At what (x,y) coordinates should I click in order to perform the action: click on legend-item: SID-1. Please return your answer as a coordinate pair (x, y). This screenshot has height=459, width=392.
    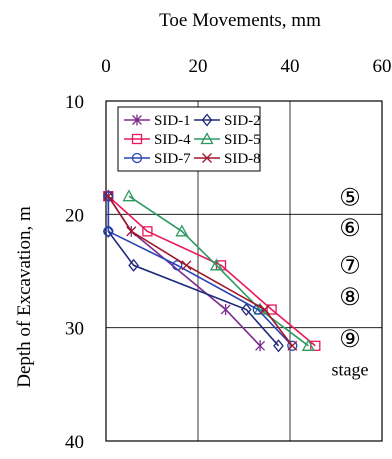
    Looking at the image, I should click on (157, 121).